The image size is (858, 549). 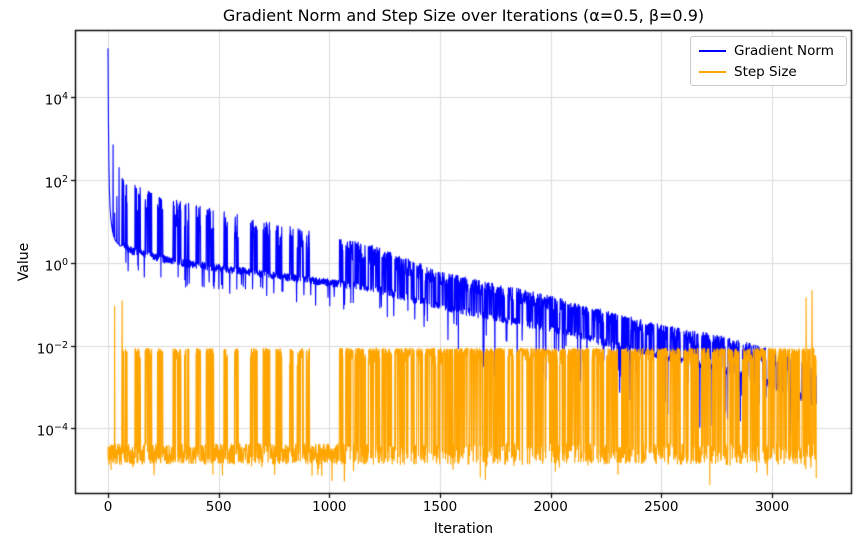 What do you see at coordinates (52, 348) in the screenshot?
I see `y-tick-label-1e-2: 10⁻²` at bounding box center [52, 348].